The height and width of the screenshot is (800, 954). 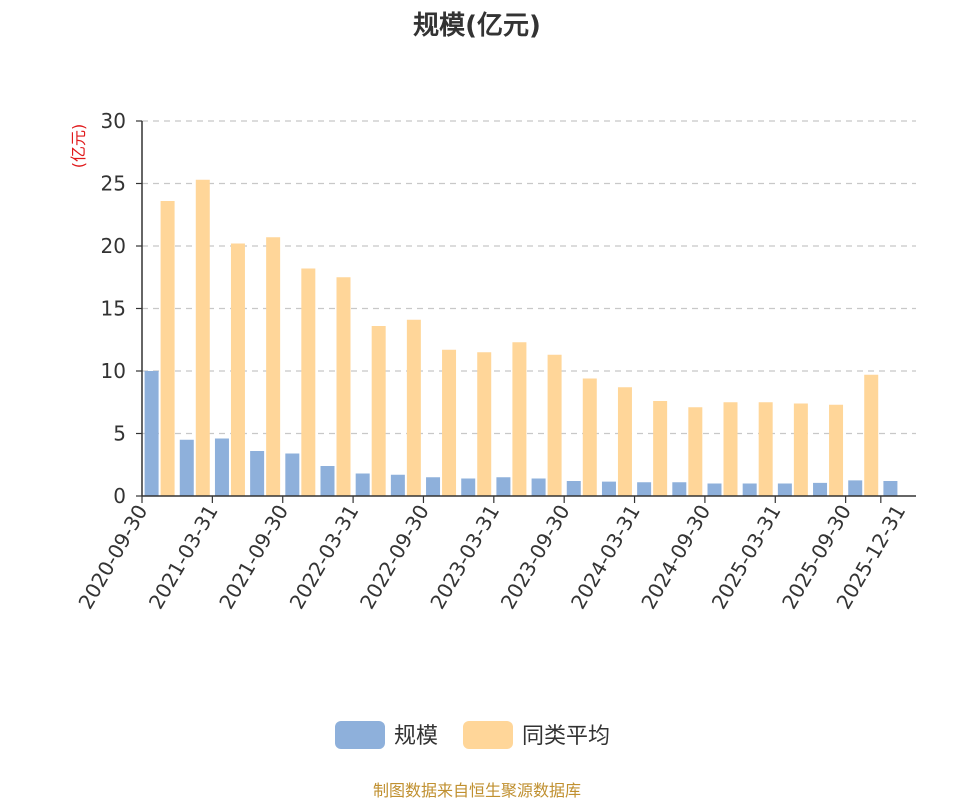 What do you see at coordinates (566, 736) in the screenshot?
I see `legend-label-peer-average: 同类平均` at bounding box center [566, 736].